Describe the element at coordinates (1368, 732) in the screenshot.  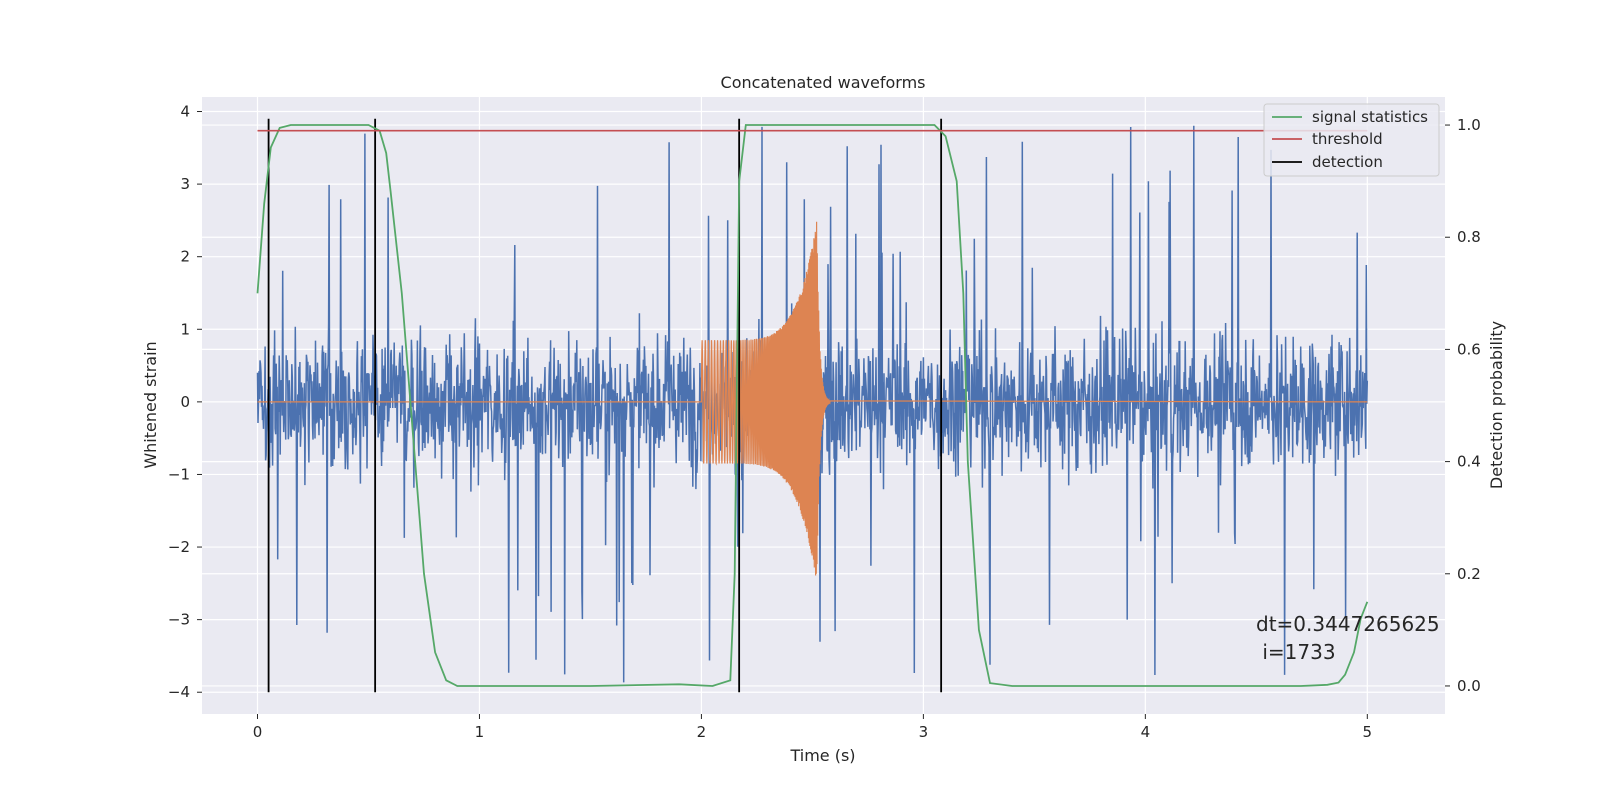
I see `x-tick-label: 5` at that location.